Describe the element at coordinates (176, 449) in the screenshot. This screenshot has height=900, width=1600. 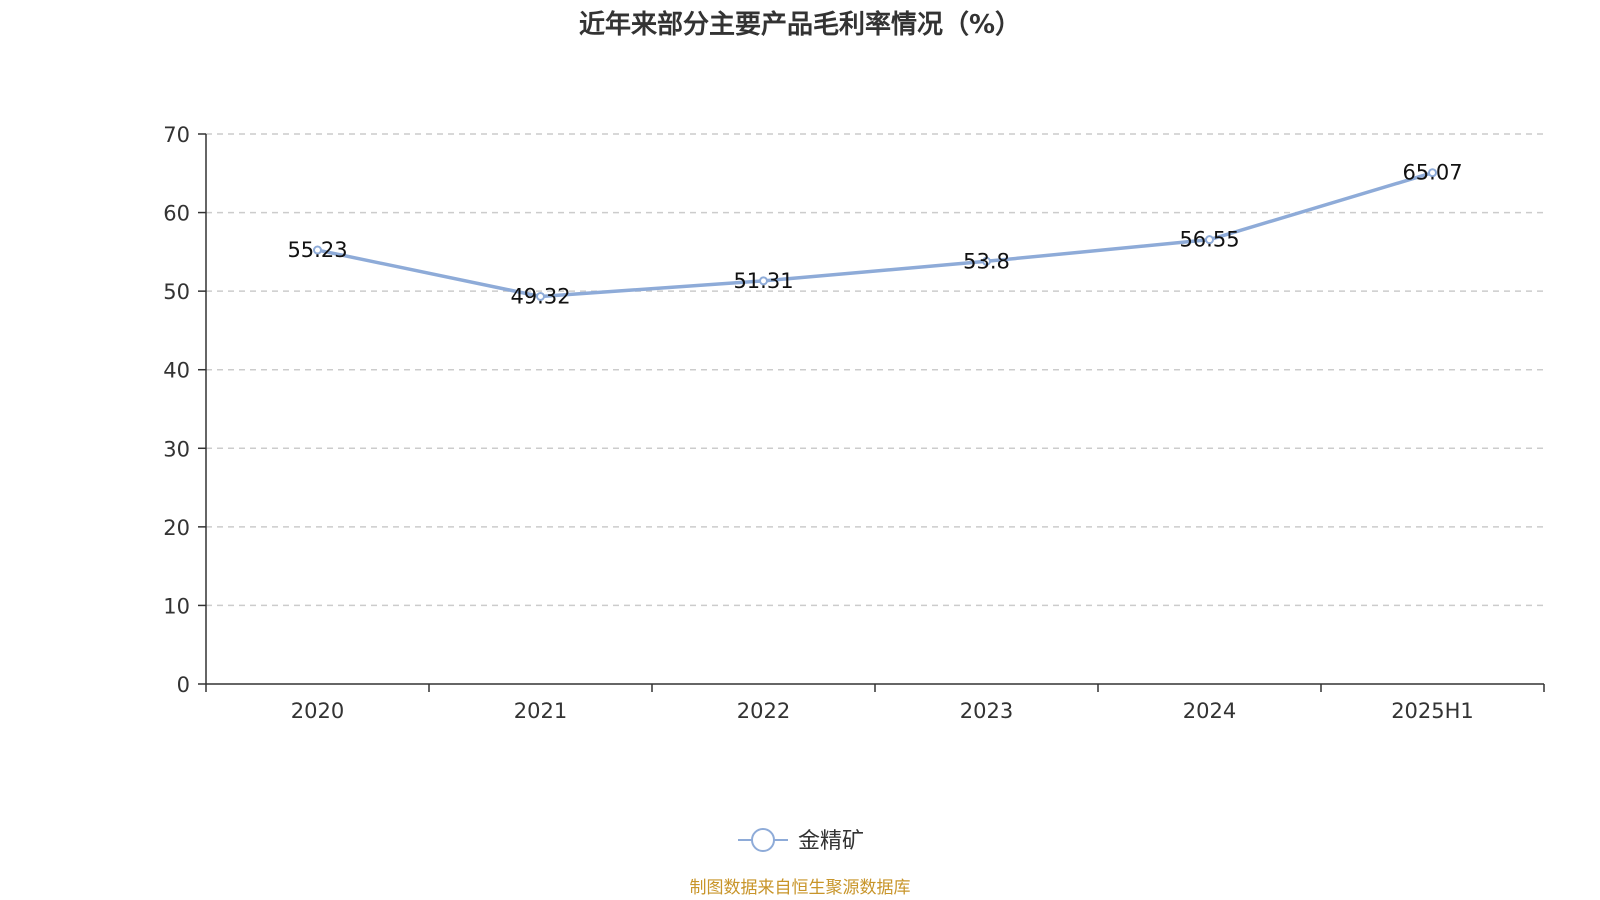
I see `y-tick-label: 30` at that location.